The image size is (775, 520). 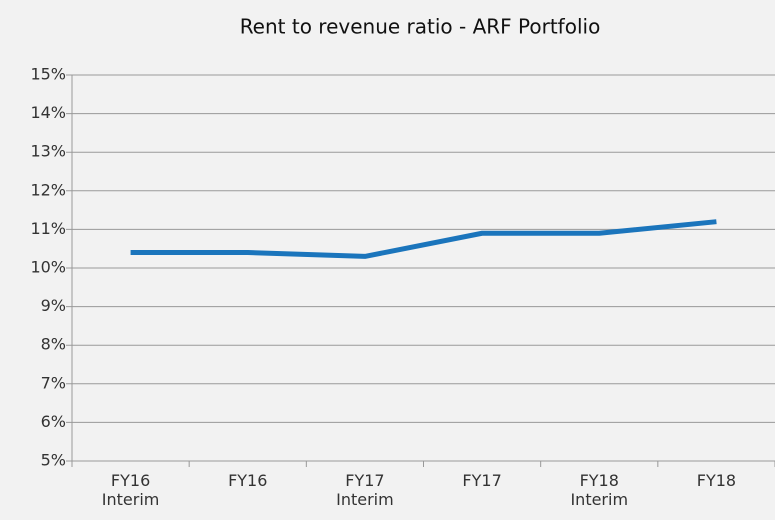 What do you see at coordinates (53, 344) in the screenshot?
I see `y-tick-label: 8%` at bounding box center [53, 344].